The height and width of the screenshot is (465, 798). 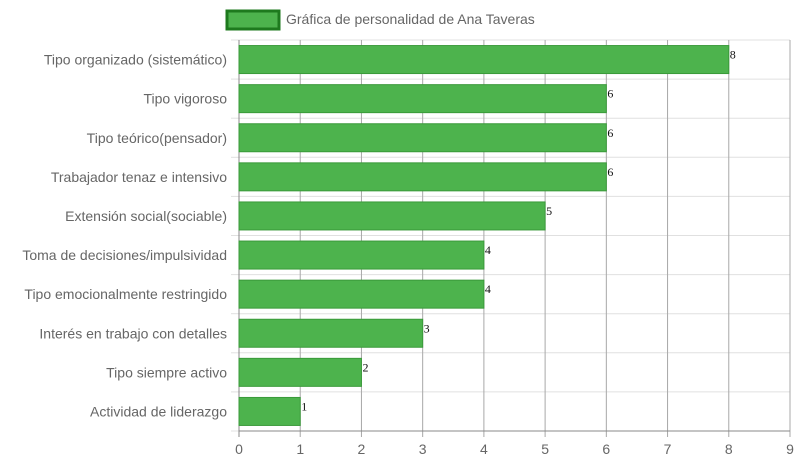 I want to click on data-label: 3, so click(x=427, y=328).